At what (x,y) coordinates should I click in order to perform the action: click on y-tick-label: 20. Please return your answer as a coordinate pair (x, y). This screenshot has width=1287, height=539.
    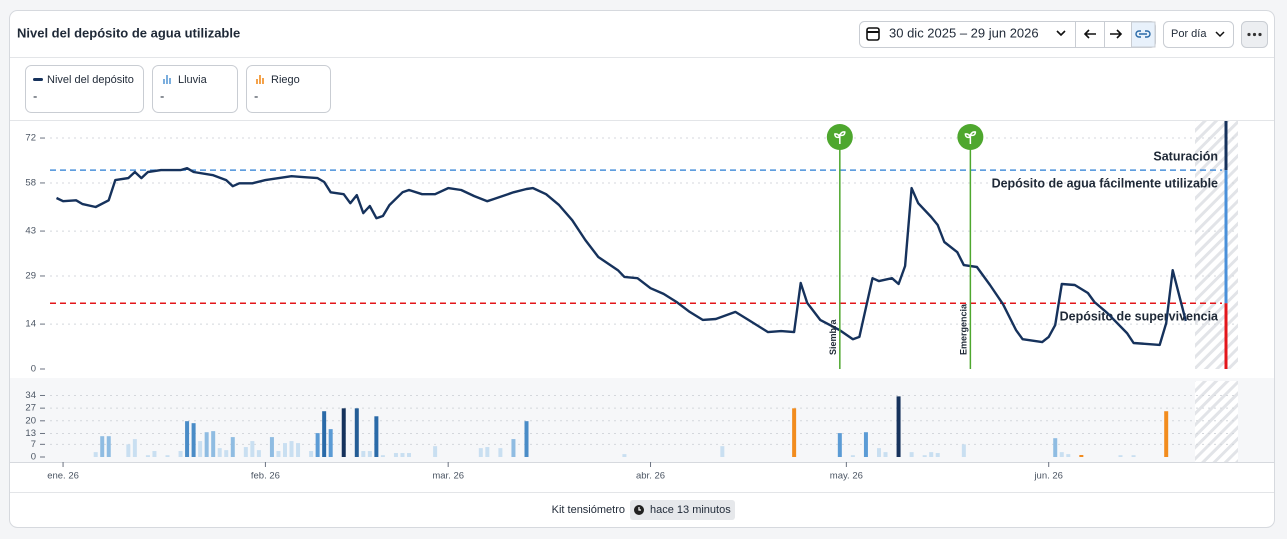
    Looking at the image, I should click on (30, 420).